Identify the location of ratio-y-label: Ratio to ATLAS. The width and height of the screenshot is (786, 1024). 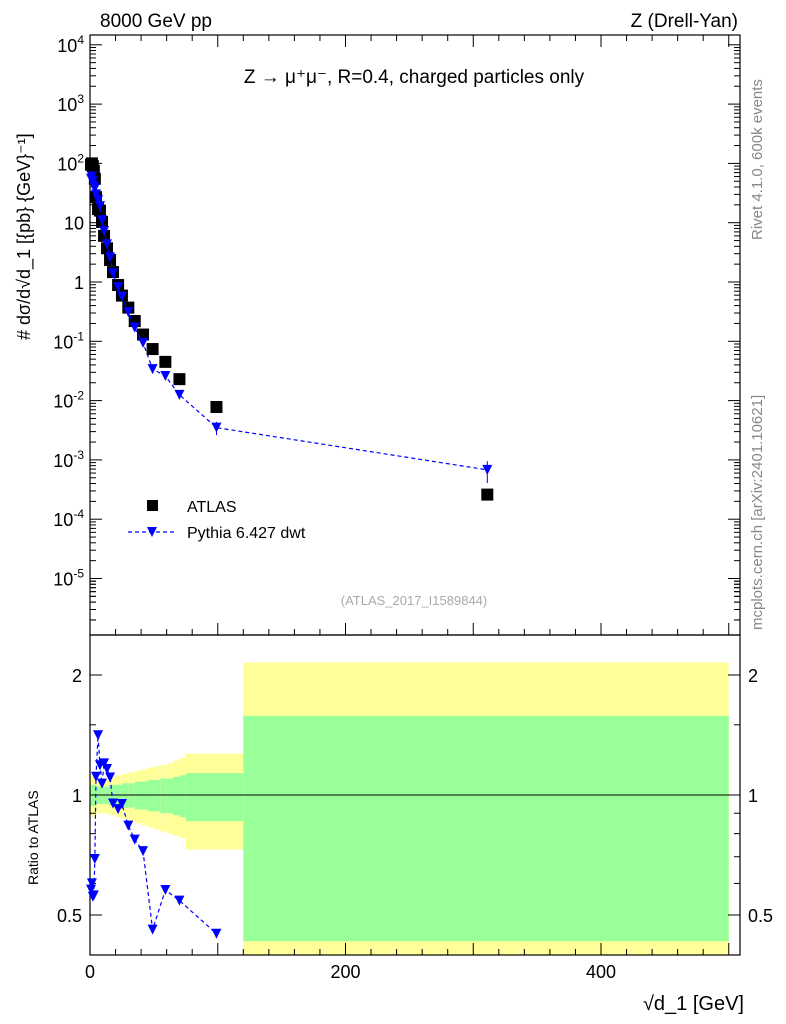
(33, 837).